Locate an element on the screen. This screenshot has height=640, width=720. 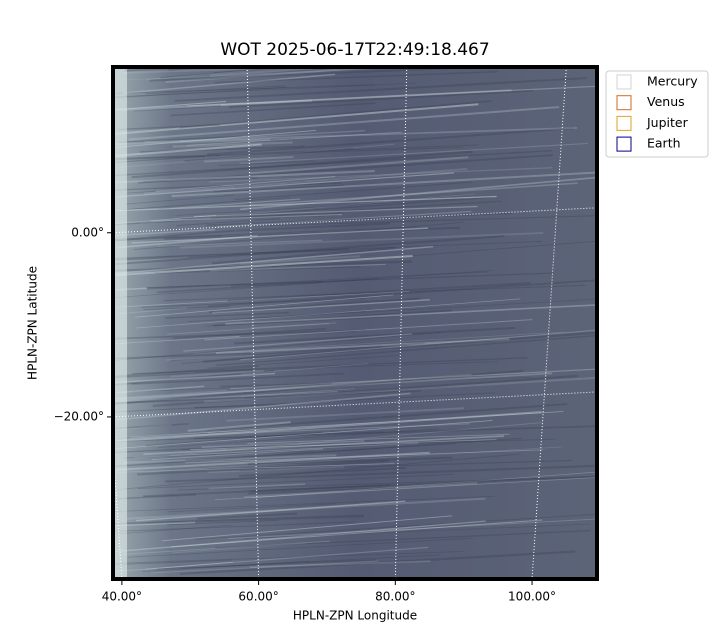
legend is located at coordinates (657, 114).